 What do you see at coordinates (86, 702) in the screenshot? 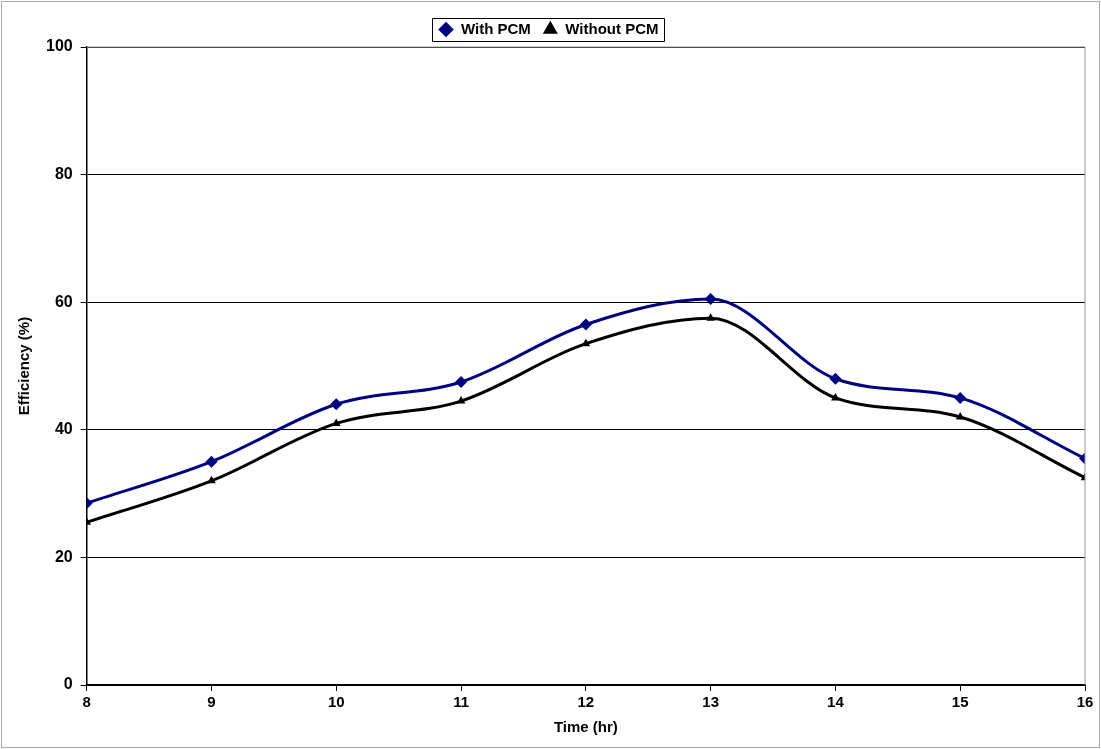
I see `x-tick-label: 8` at bounding box center [86, 702].